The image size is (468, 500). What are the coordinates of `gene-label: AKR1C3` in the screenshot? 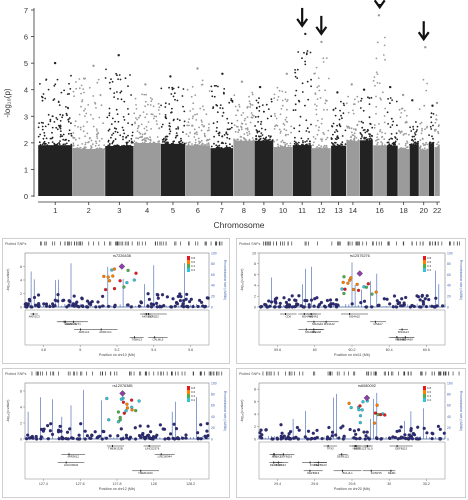 It's located at (34, 316).